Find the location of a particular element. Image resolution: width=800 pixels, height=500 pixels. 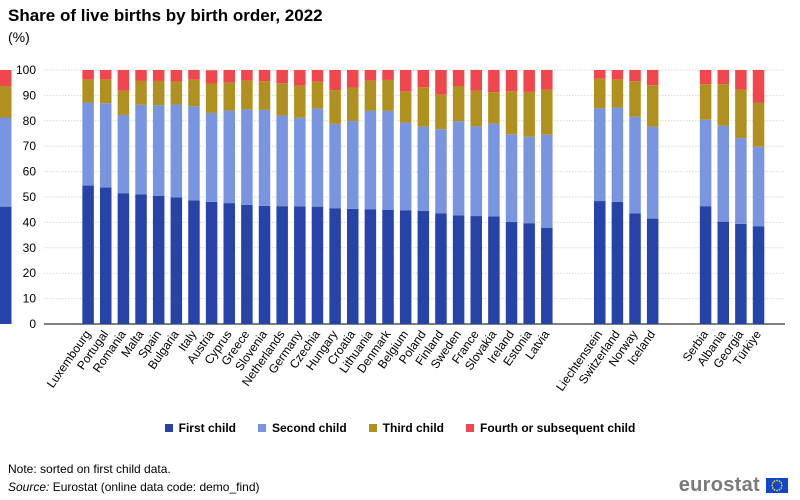

legend-item-second-child: Second child is located at coordinates (302, 428).